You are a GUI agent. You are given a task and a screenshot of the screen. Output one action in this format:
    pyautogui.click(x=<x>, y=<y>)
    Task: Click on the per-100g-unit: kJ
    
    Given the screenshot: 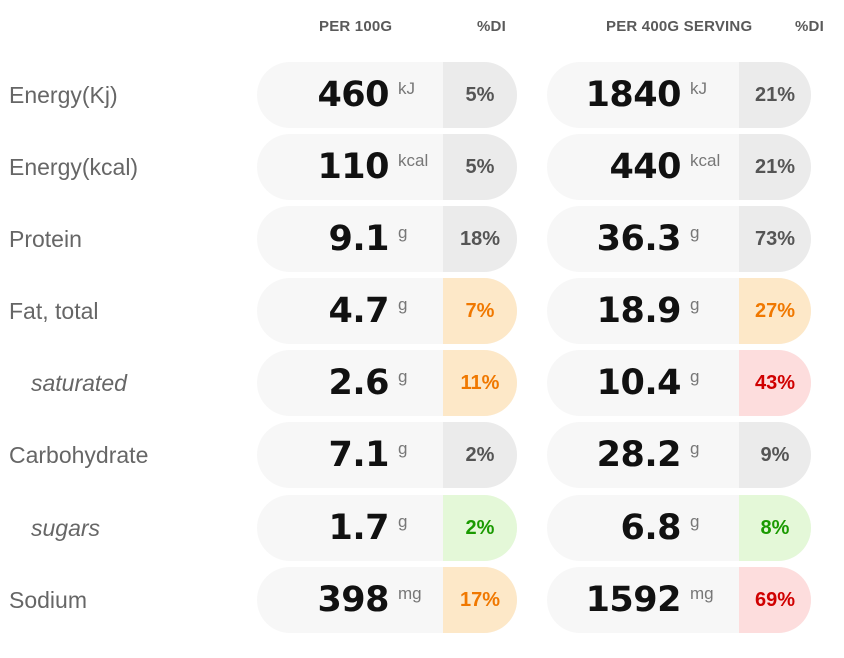 What is the action you would take?
    pyautogui.click(x=406, y=88)
    